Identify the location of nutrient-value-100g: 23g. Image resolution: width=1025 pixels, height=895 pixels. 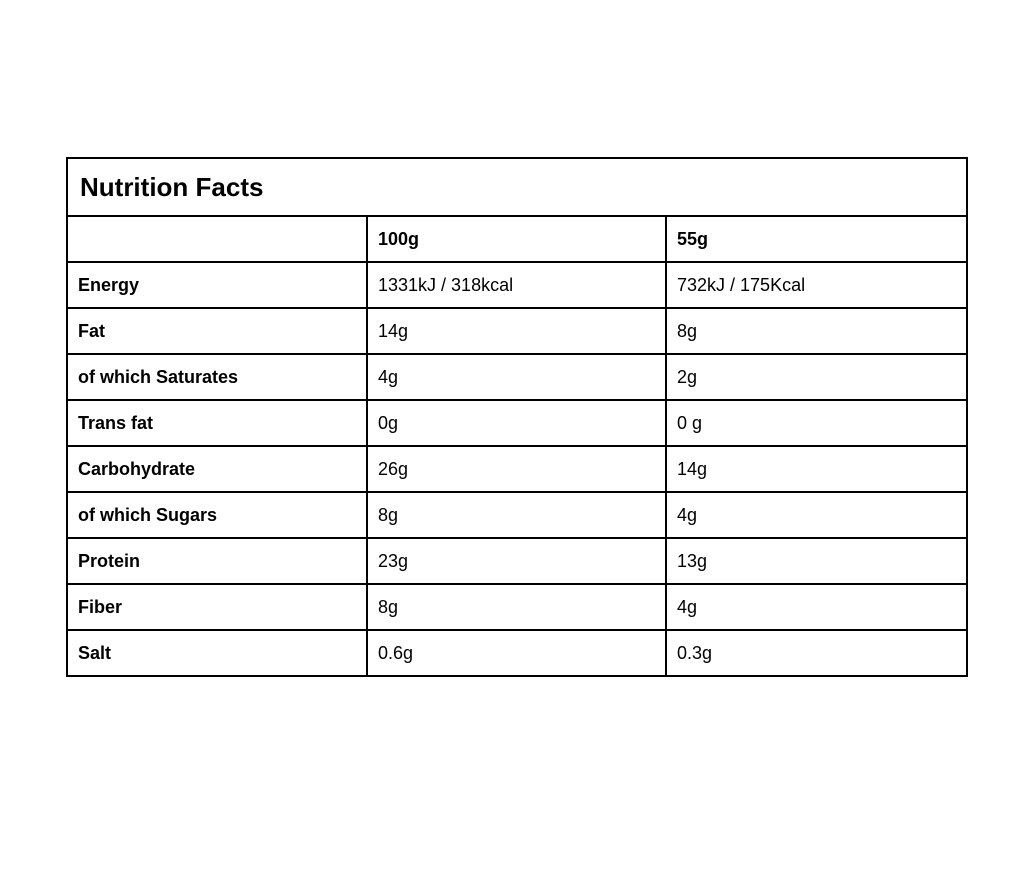
(516, 561).